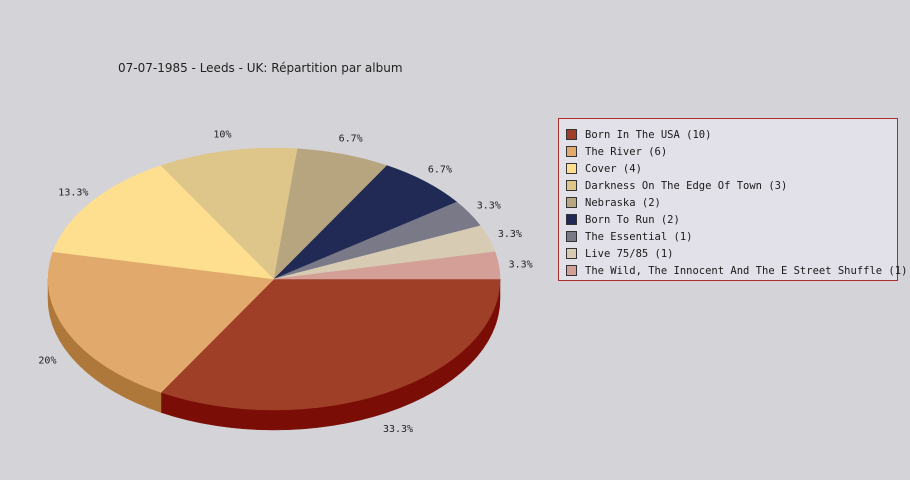 This screenshot has width=910, height=480. What do you see at coordinates (521, 264) in the screenshot?
I see `slice-label-8: 3.3%` at bounding box center [521, 264].